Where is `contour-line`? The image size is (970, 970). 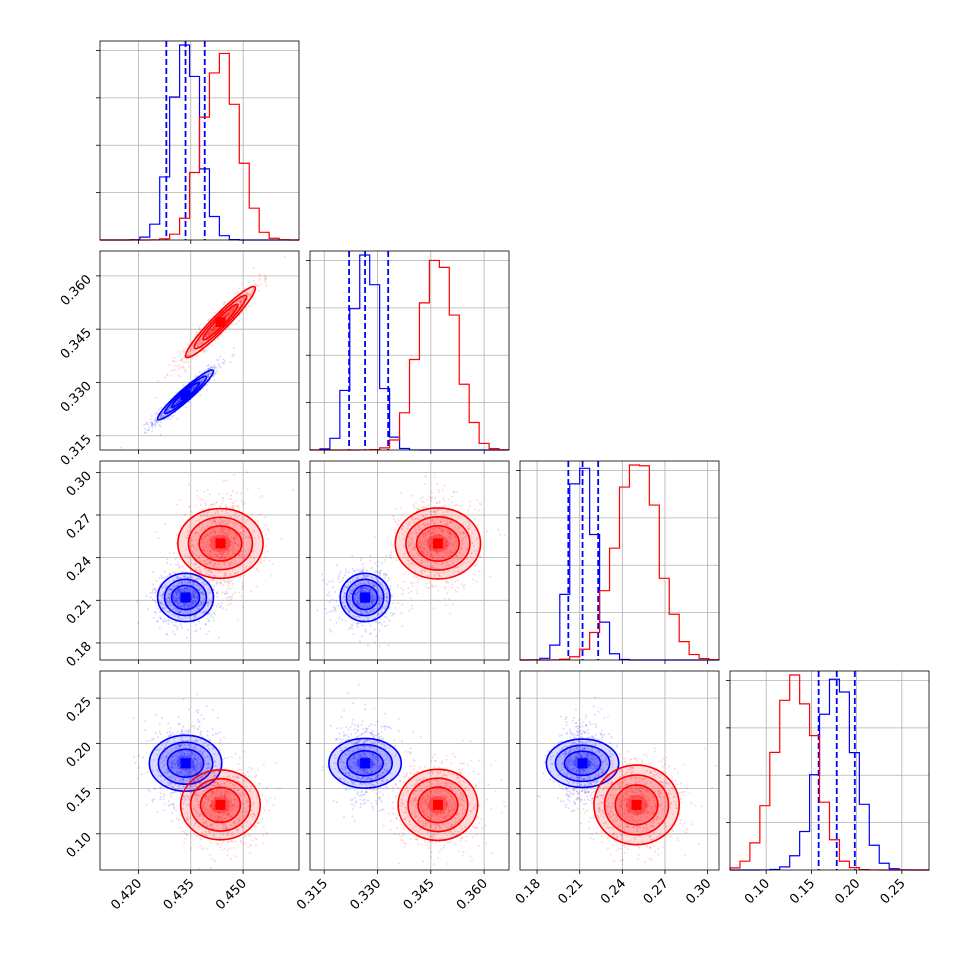 contour-line is located at coordinates (185, 597).